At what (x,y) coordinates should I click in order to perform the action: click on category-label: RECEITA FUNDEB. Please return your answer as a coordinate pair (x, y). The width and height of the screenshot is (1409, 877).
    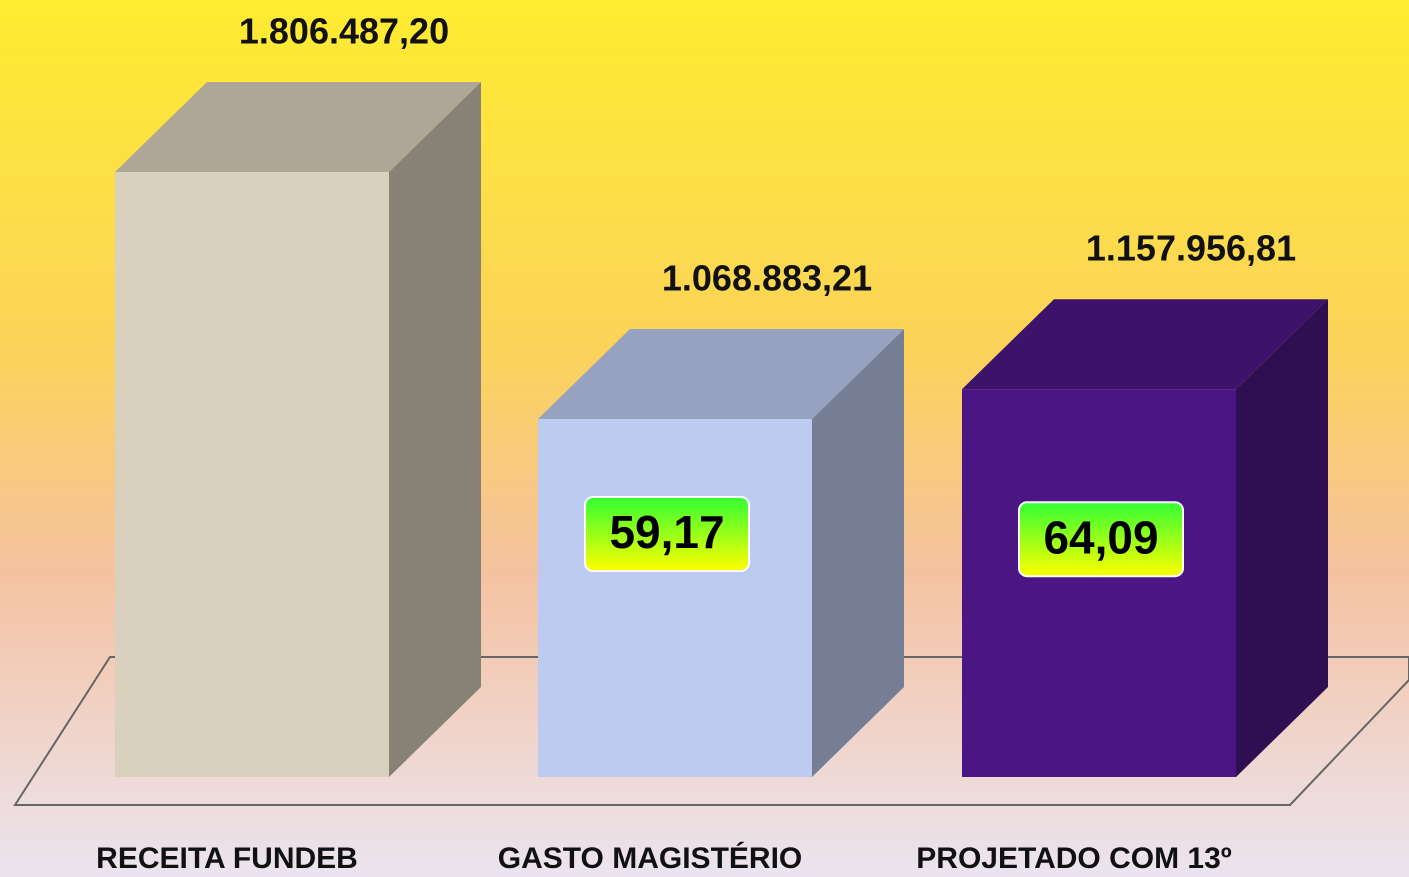
    Looking at the image, I should click on (227, 858).